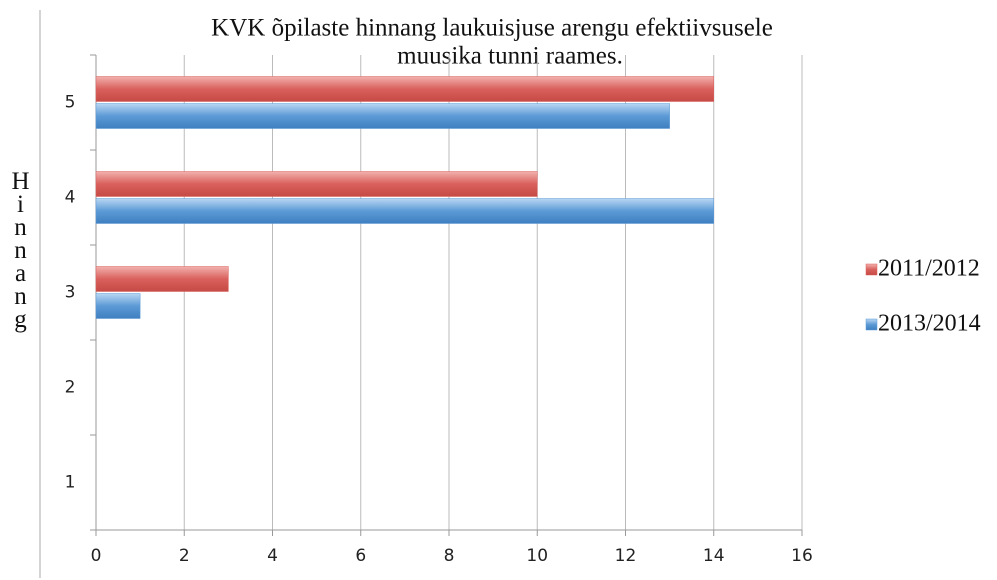 Image resolution: width=997 pixels, height=580 pixels. What do you see at coordinates (929, 269) in the screenshot?
I see `legend-label: 2011/2012` at bounding box center [929, 269].